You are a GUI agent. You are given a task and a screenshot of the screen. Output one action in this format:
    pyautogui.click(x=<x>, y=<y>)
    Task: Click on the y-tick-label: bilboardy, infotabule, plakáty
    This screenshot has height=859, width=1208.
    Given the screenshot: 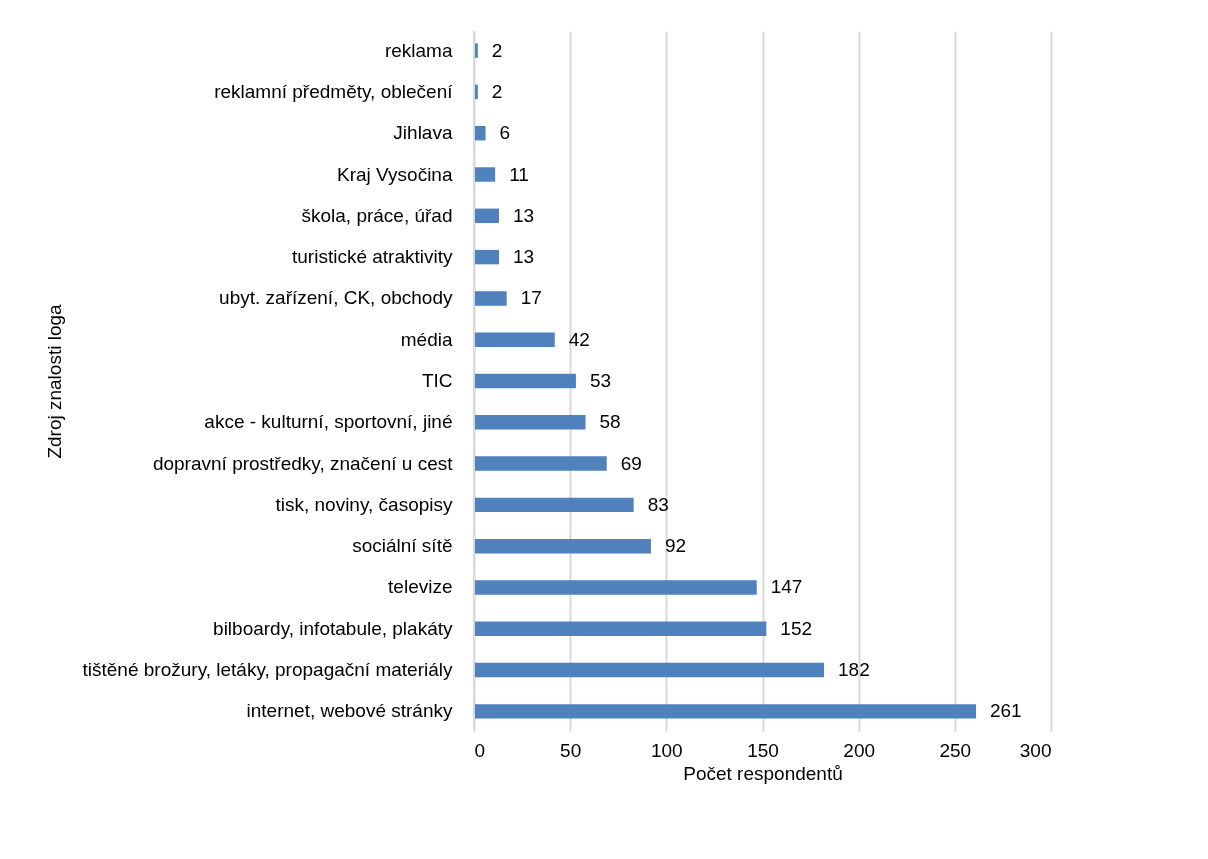 What is the action you would take?
    pyautogui.click(x=333, y=628)
    